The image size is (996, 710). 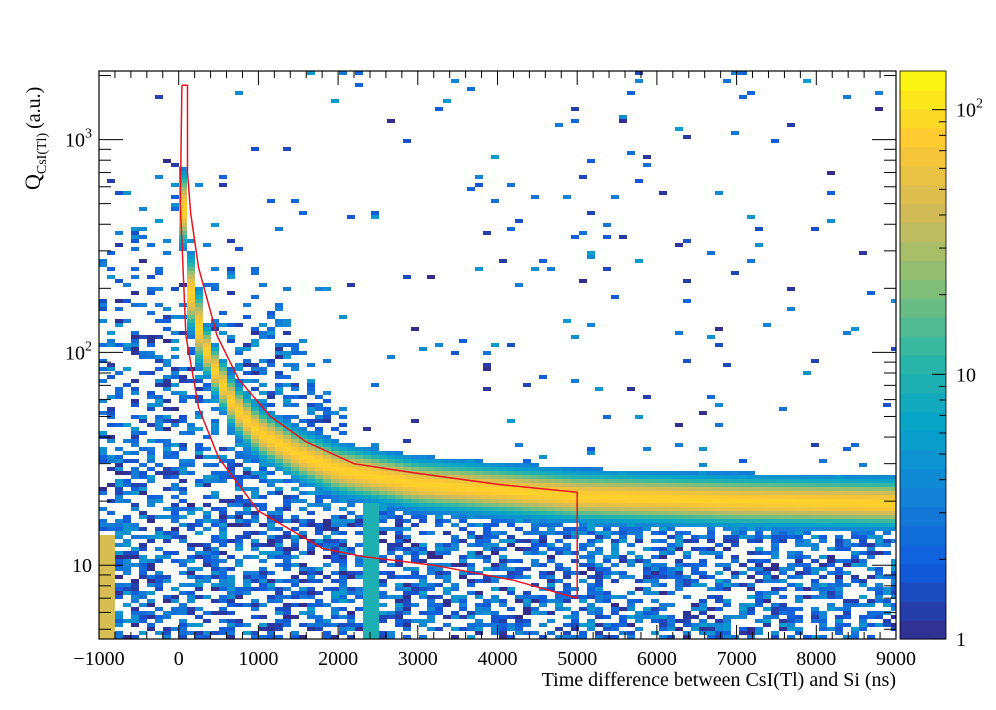 I want to click on colorbar-band, so click(x=923, y=535).